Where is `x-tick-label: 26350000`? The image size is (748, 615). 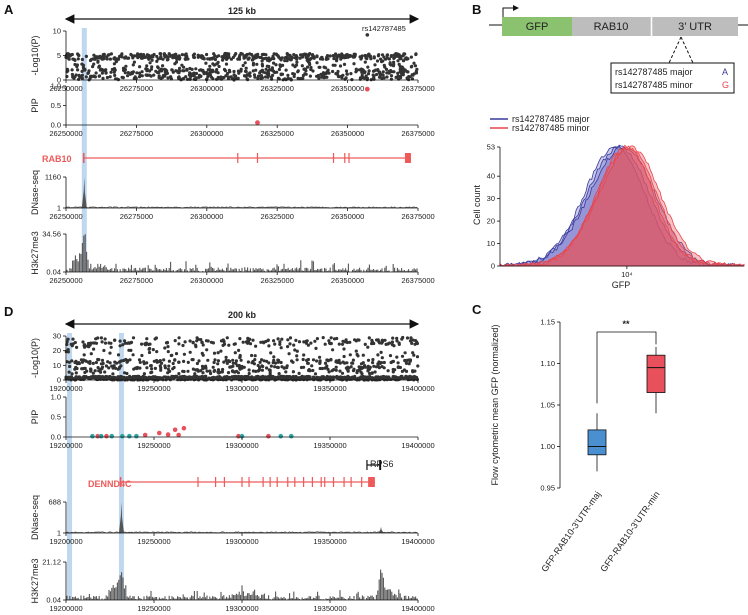 x-tick-label: 26350000 is located at coordinates (347, 88).